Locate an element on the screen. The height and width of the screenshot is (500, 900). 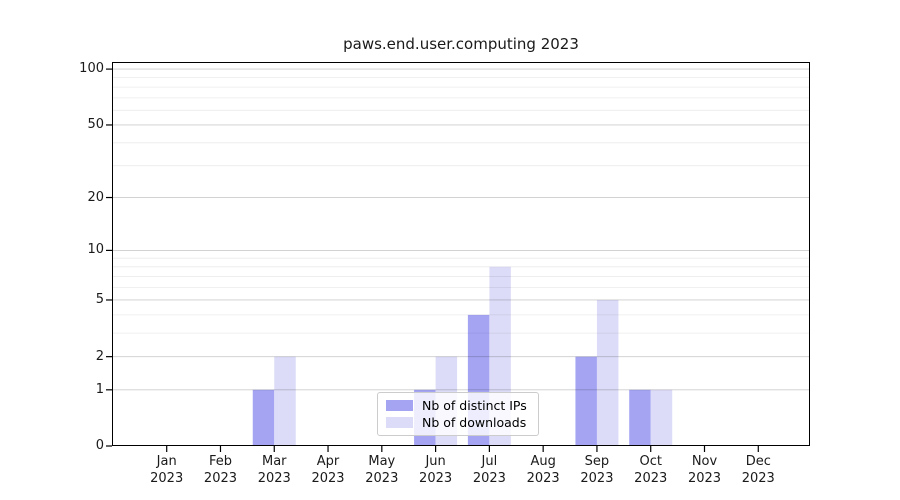
xtick-month: Apr is located at coordinates (328, 461).